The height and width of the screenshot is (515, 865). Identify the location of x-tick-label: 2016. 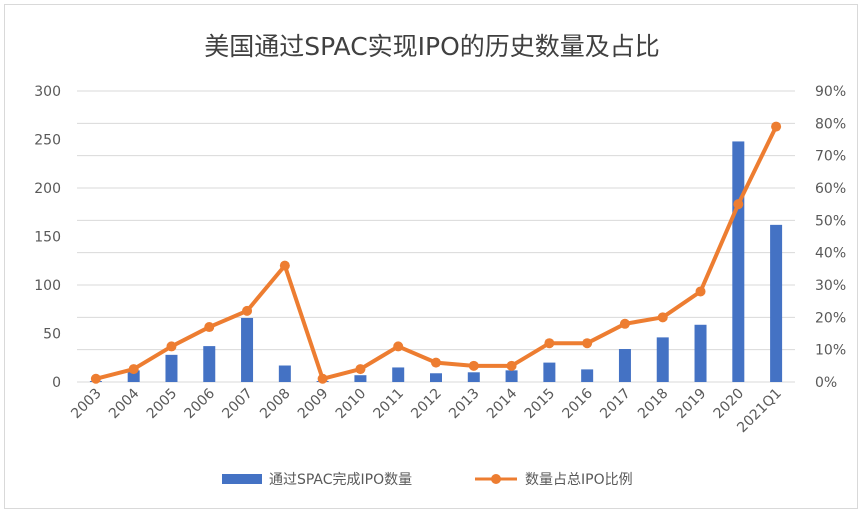
(577, 403).